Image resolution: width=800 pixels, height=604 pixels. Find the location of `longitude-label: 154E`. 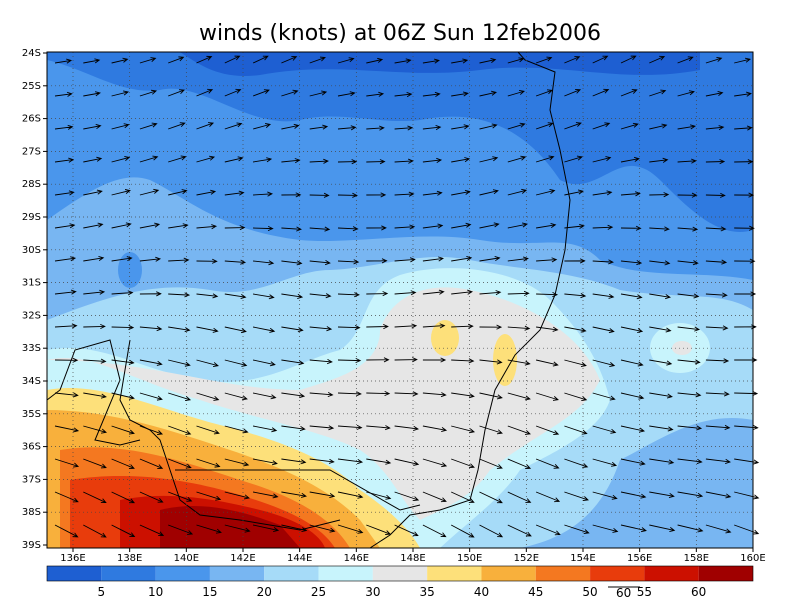

longitude-label: 154E is located at coordinates (582, 558).